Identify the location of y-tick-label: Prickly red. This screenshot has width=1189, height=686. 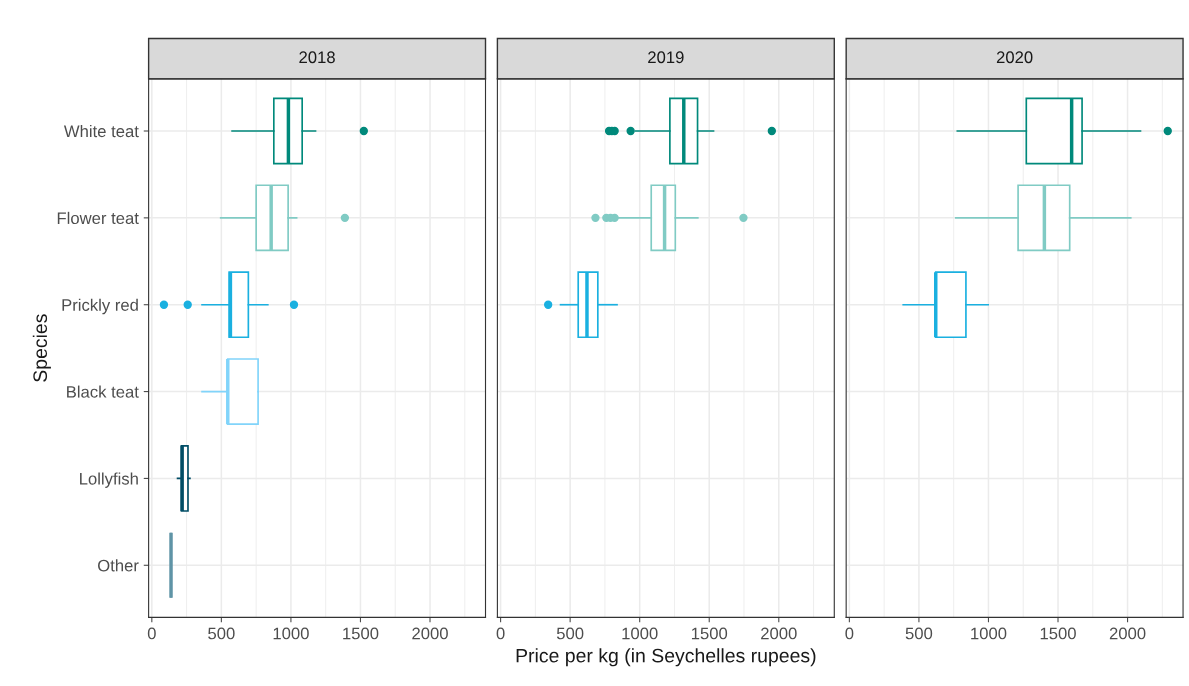
(100, 306).